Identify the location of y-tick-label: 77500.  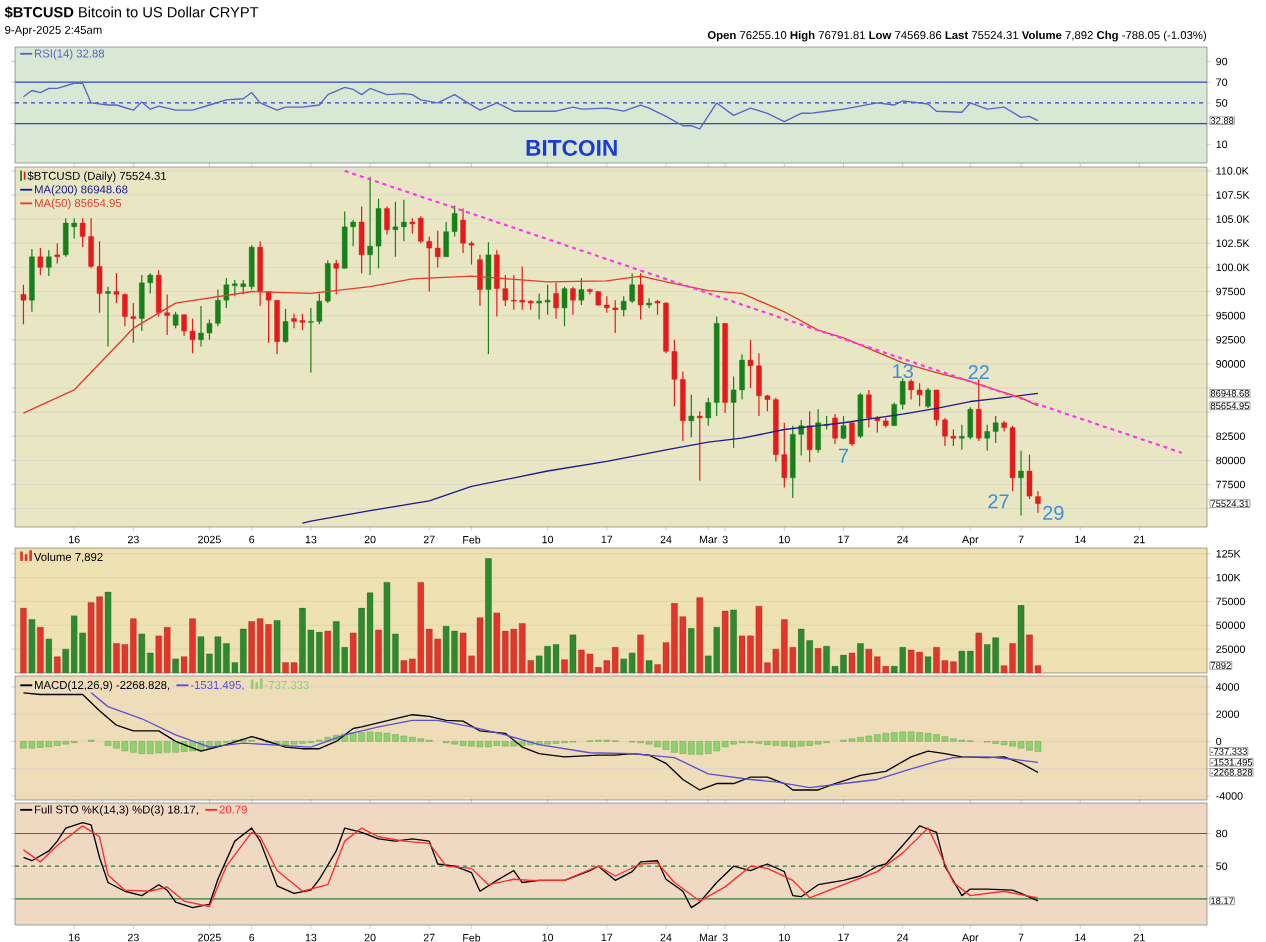
(1230, 484).